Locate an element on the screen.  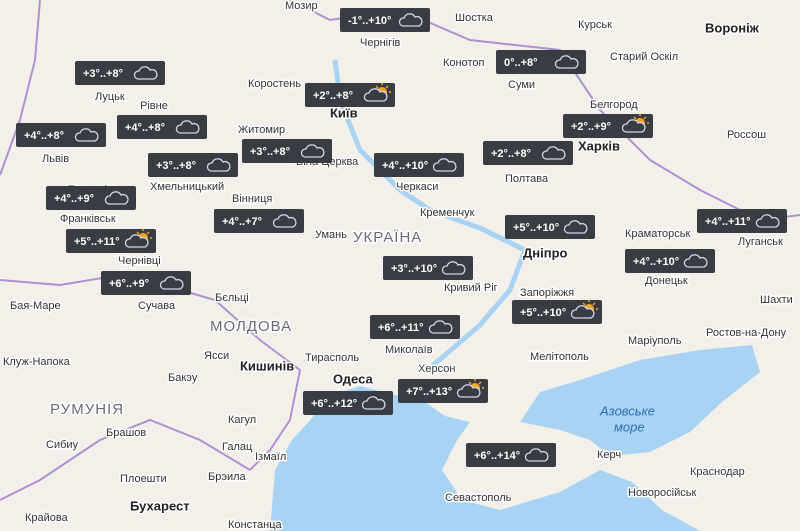
place-label: Луцьк is located at coordinates (110, 97).